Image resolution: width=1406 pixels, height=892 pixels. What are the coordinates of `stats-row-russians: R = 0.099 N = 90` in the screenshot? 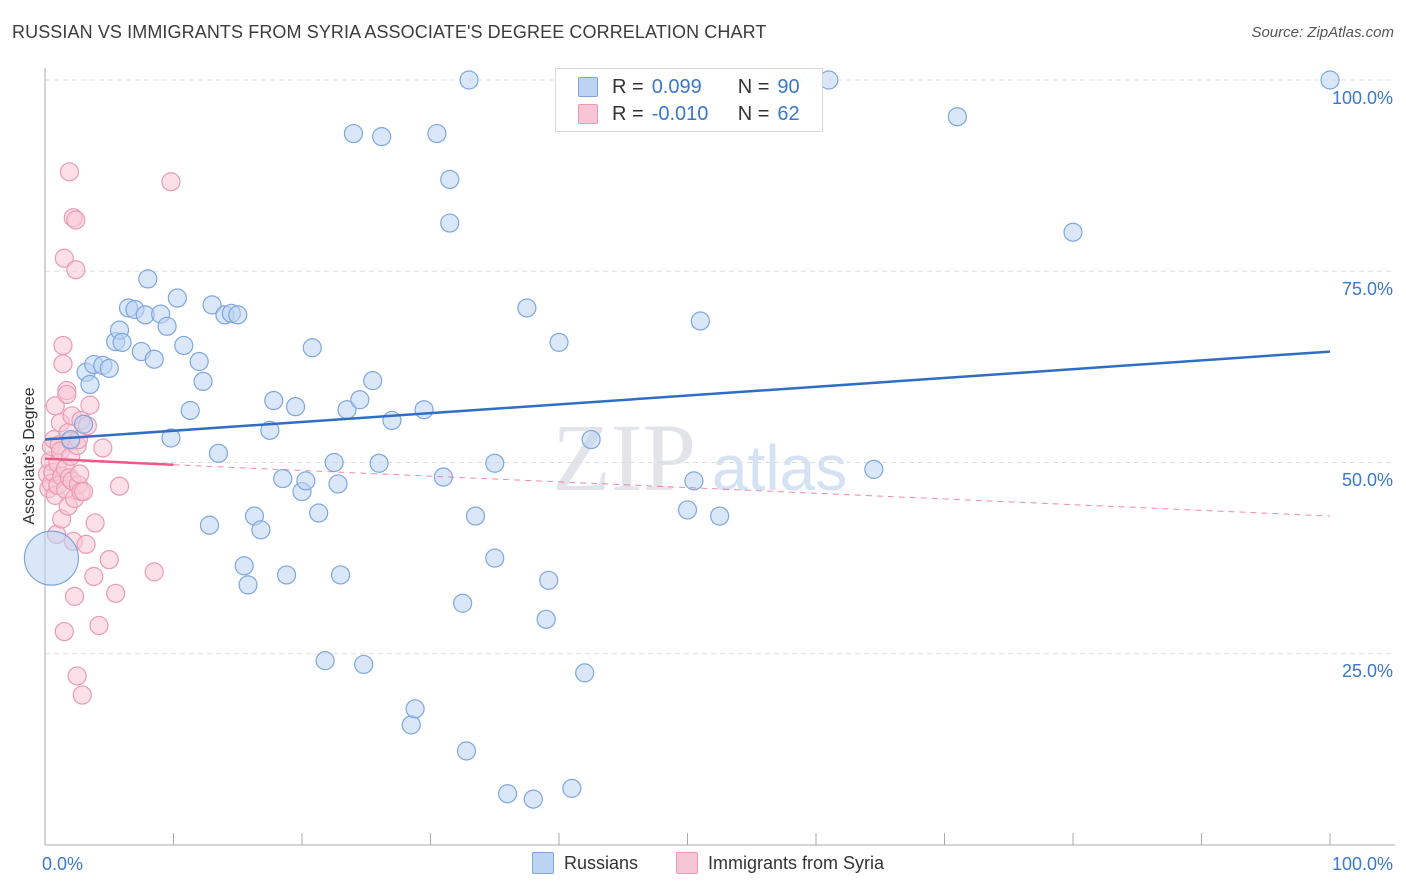 It's located at (689, 87).